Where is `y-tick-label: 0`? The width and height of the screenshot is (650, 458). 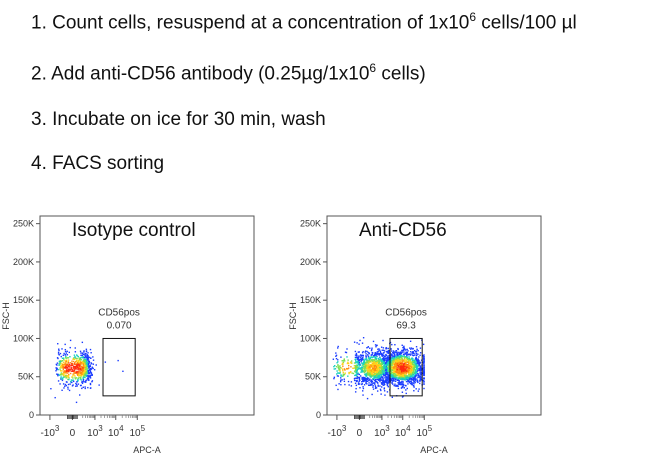
y-tick-label: 0 is located at coordinates (318, 415).